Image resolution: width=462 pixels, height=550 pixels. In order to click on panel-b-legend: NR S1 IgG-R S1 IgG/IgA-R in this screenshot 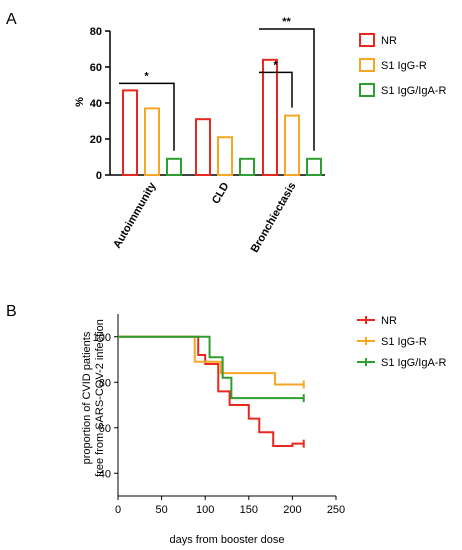, I will do `click(401, 342)`.